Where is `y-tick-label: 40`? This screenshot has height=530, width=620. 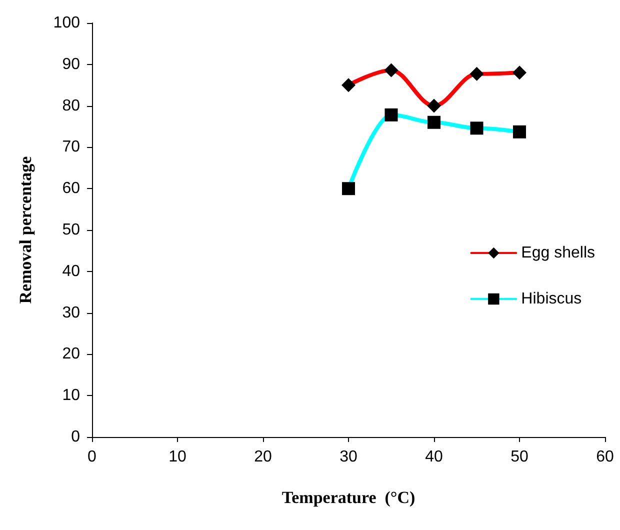
y-tick-label: 40 is located at coordinates (71, 271).